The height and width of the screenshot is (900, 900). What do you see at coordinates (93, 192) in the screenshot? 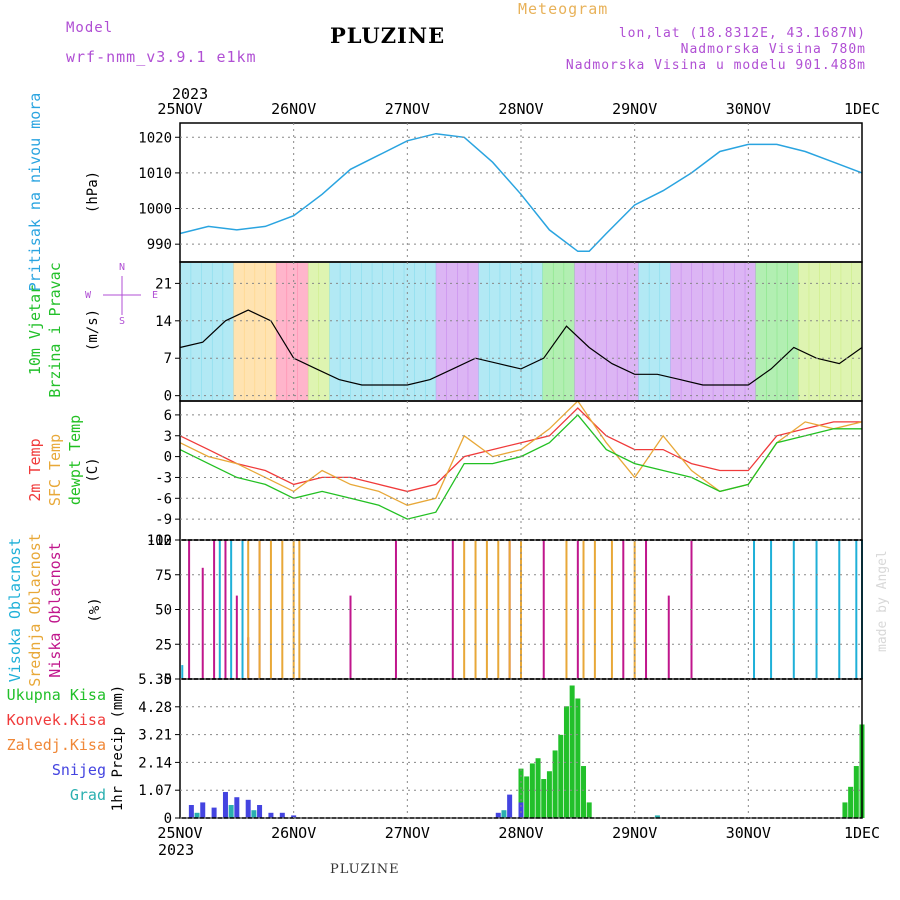
I see `pressure-unit: (hPa)` at bounding box center [93, 192].